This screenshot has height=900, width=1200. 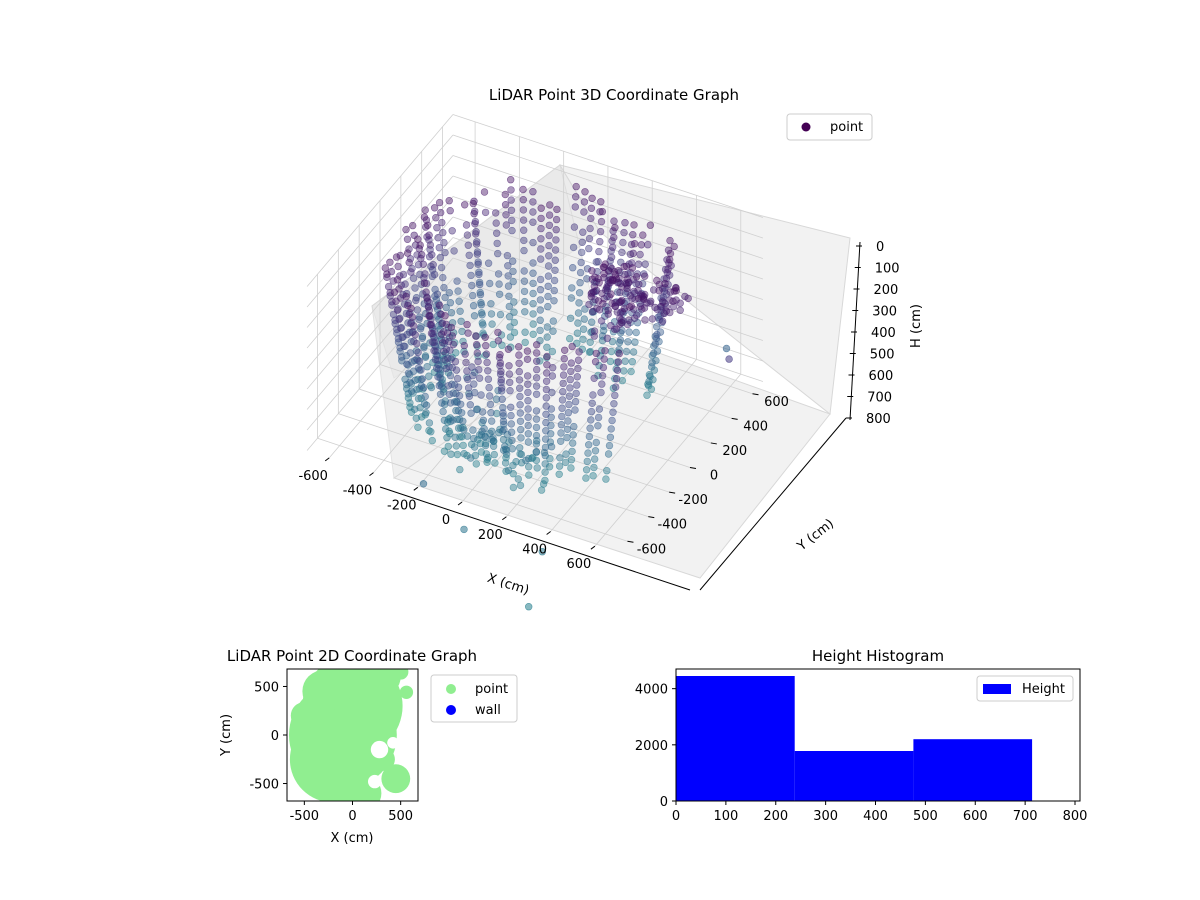 What do you see at coordinates (535, 538) in the screenshot?
I see `x-axis-line` at bounding box center [535, 538].